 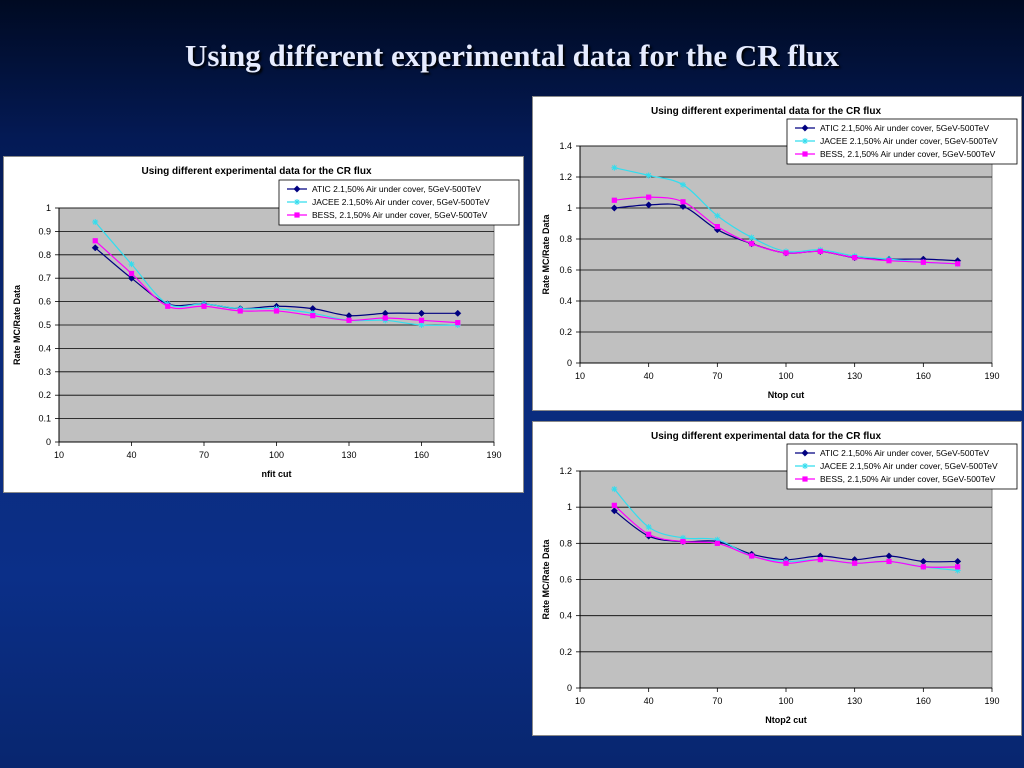 What do you see at coordinates (565, 332) in the screenshot?
I see `chart1-ytick-label: 0.2` at bounding box center [565, 332].